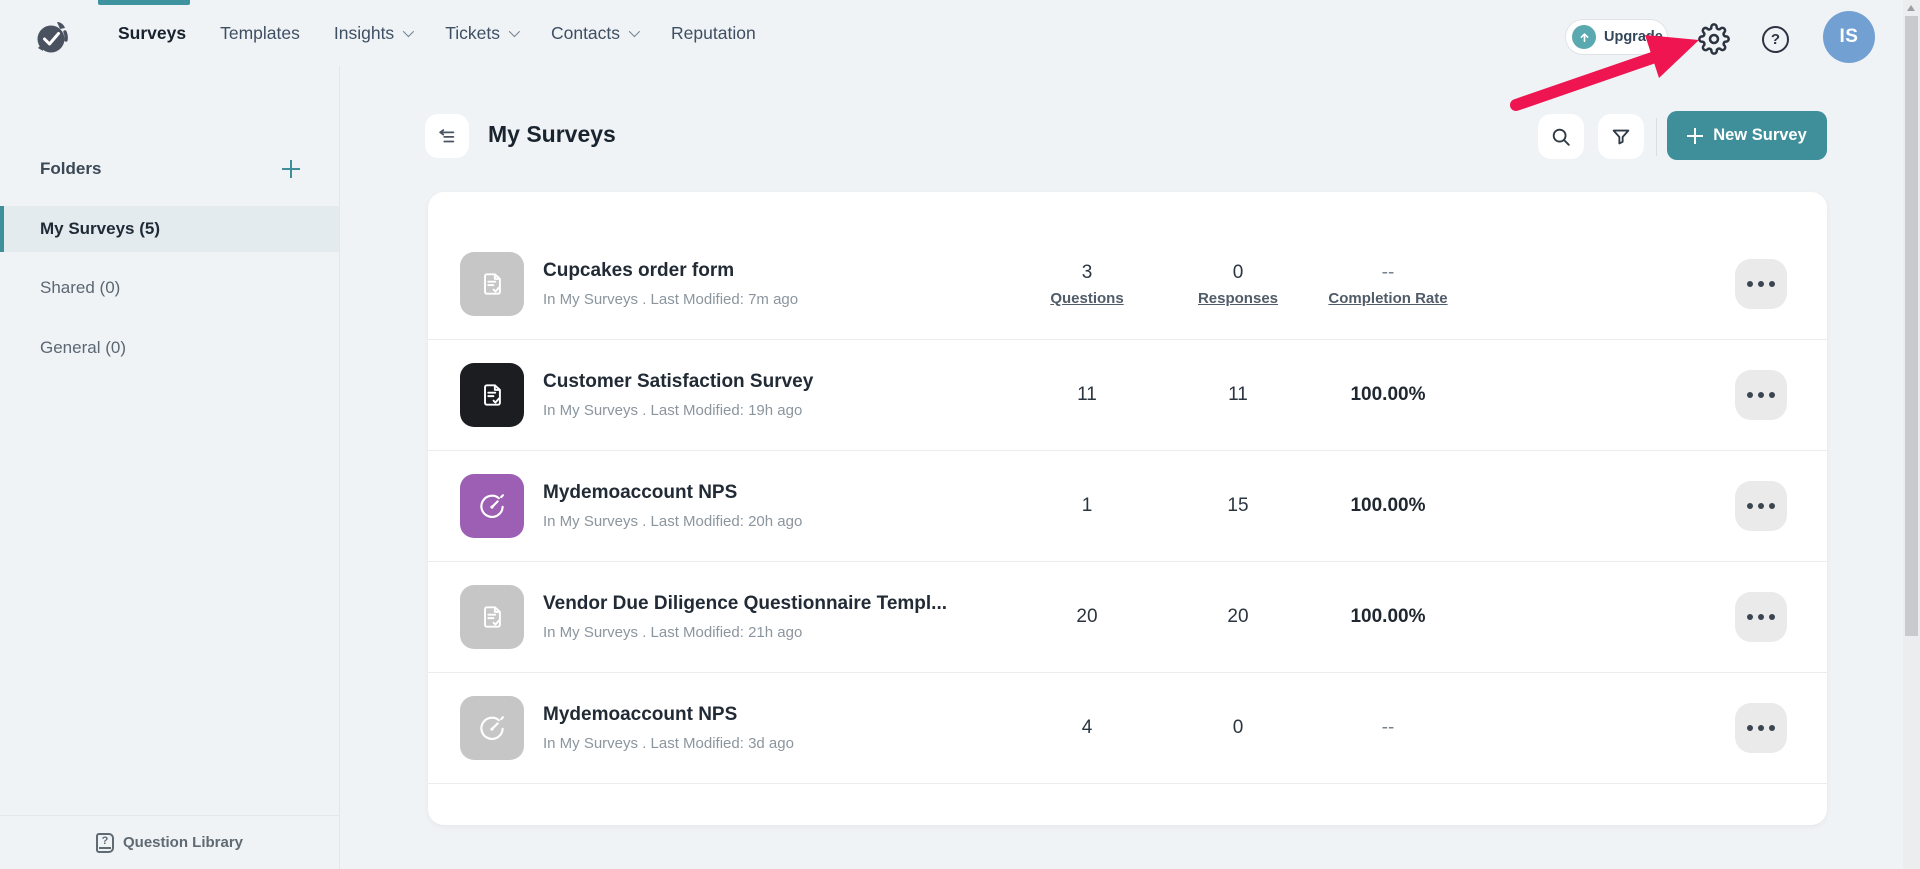 This screenshot has height=869, width=1920. I want to click on upgrade-button: Upgrade, so click(1616, 37).